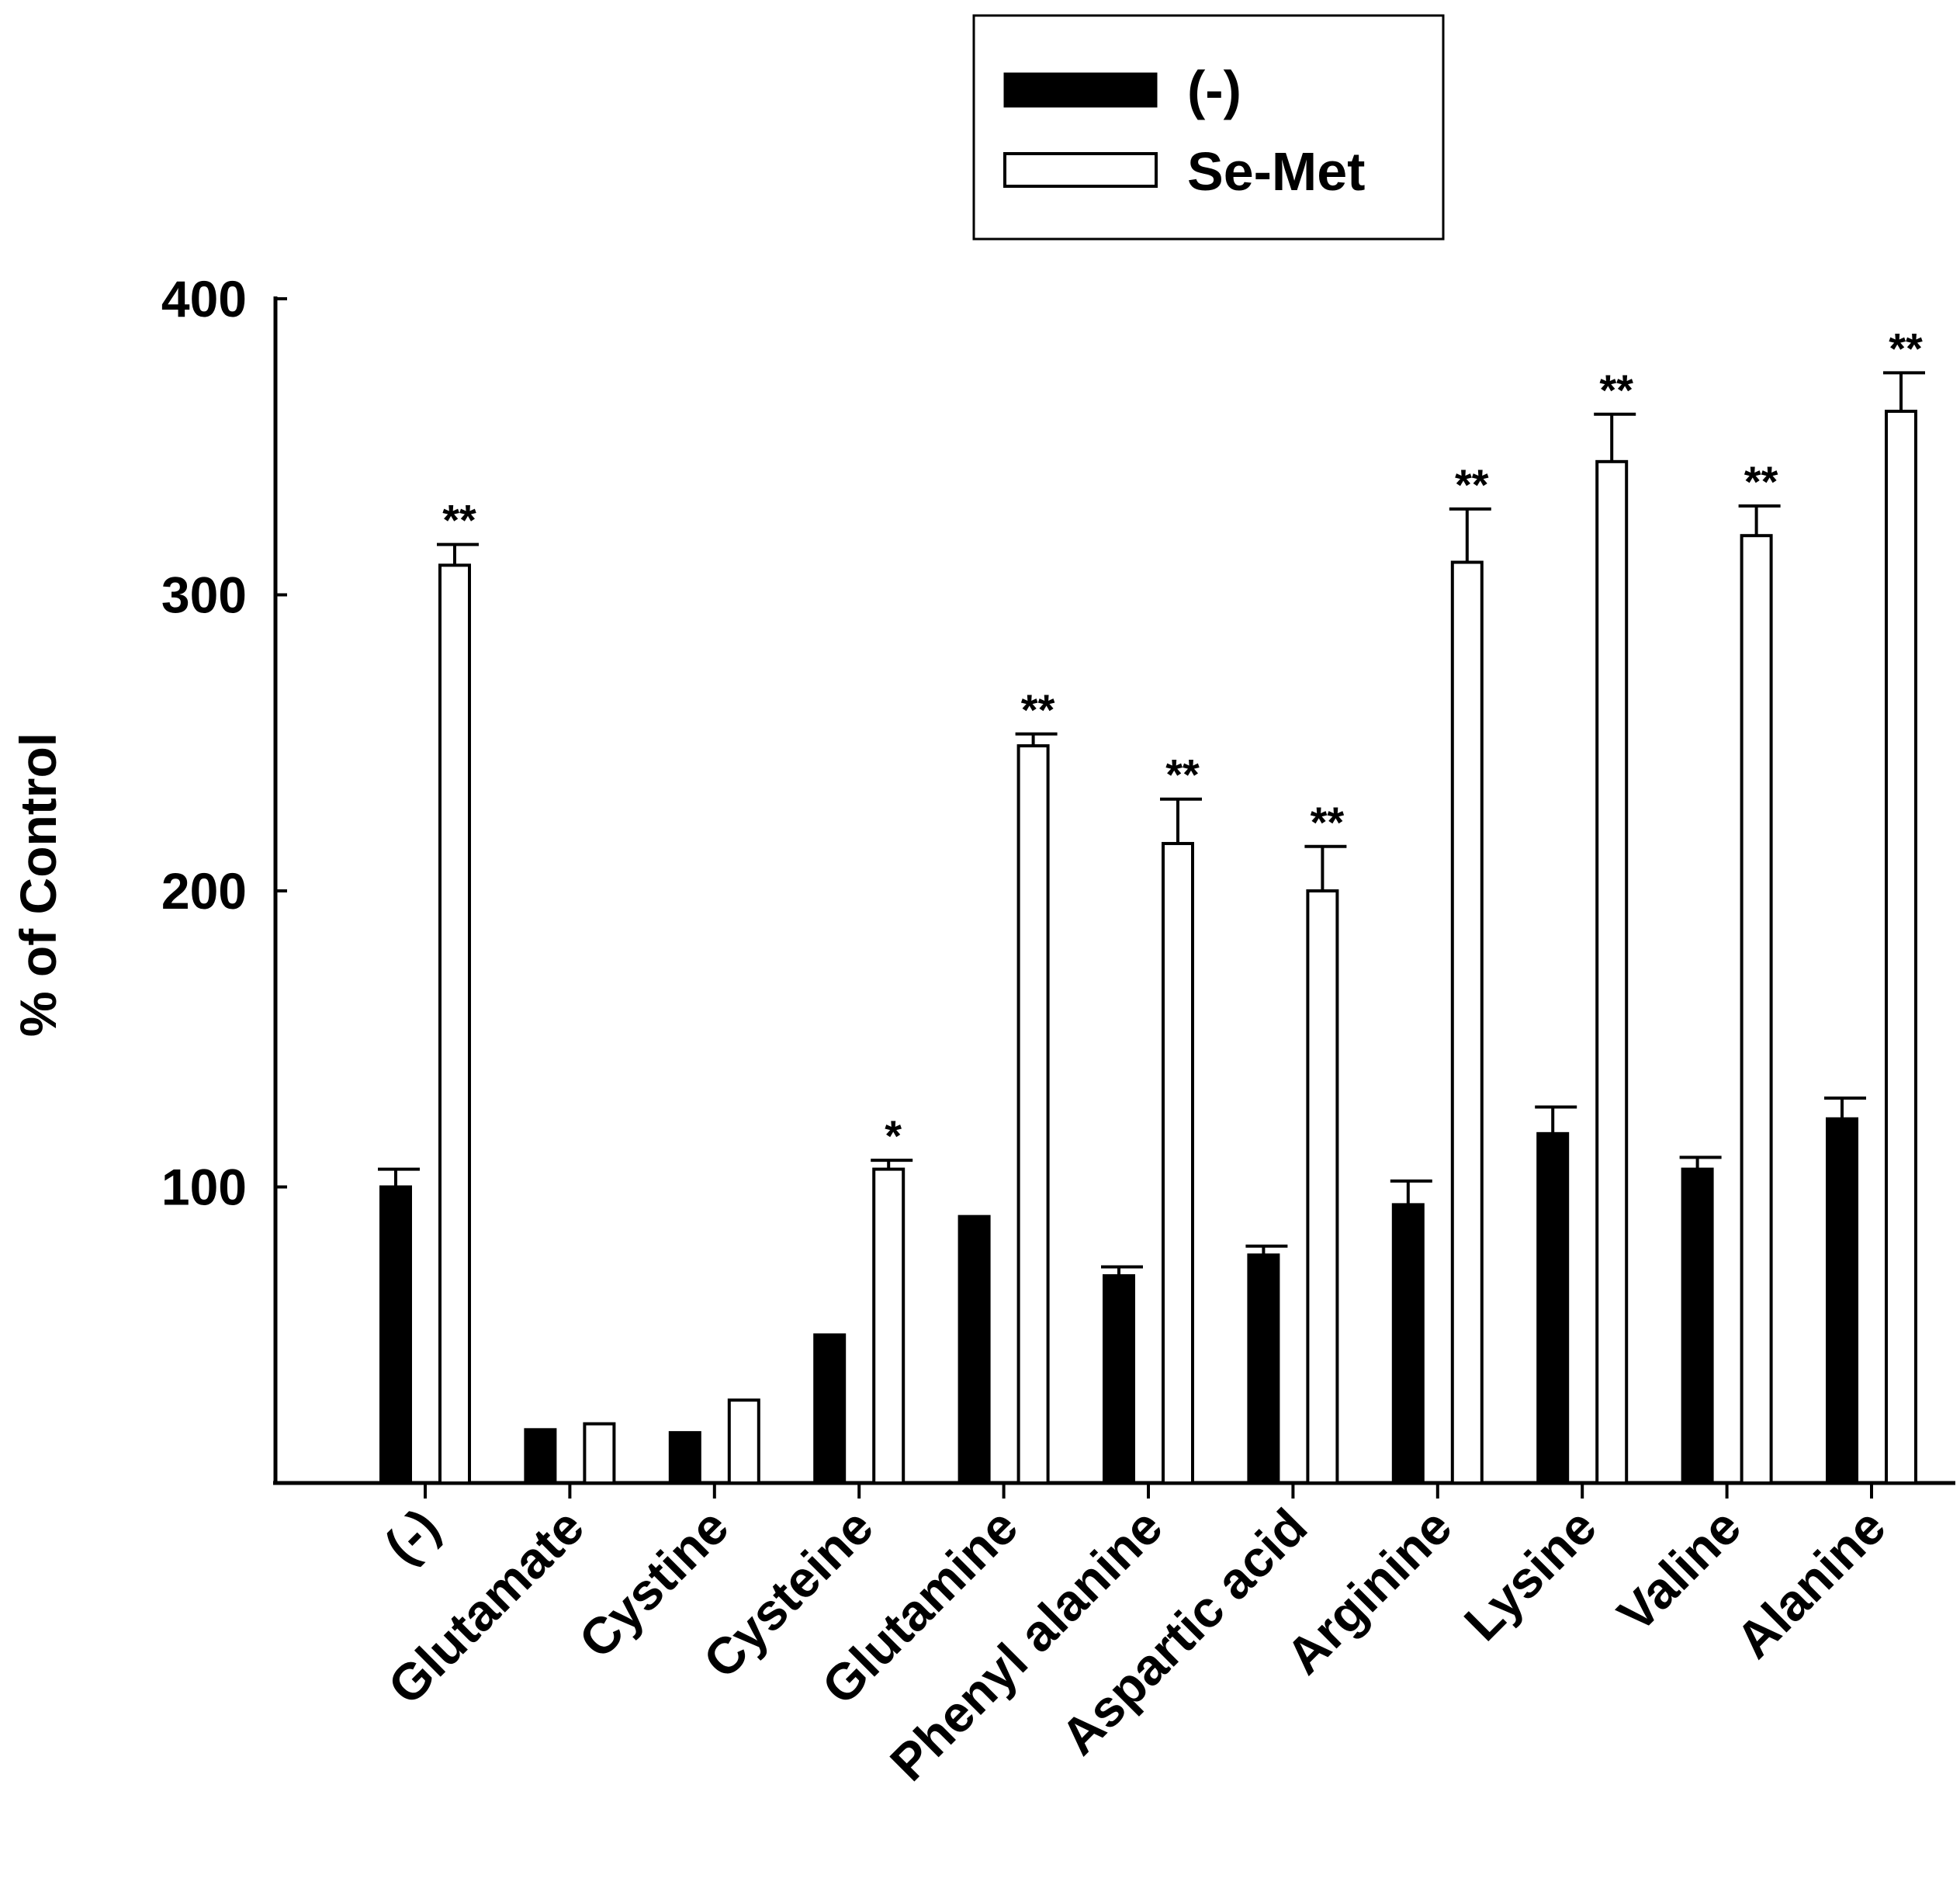 This screenshot has height=1878, width=1960. Describe the element at coordinates (224, 743) in the screenshot. I see `y-ticks: 100 200 300 400` at that location.